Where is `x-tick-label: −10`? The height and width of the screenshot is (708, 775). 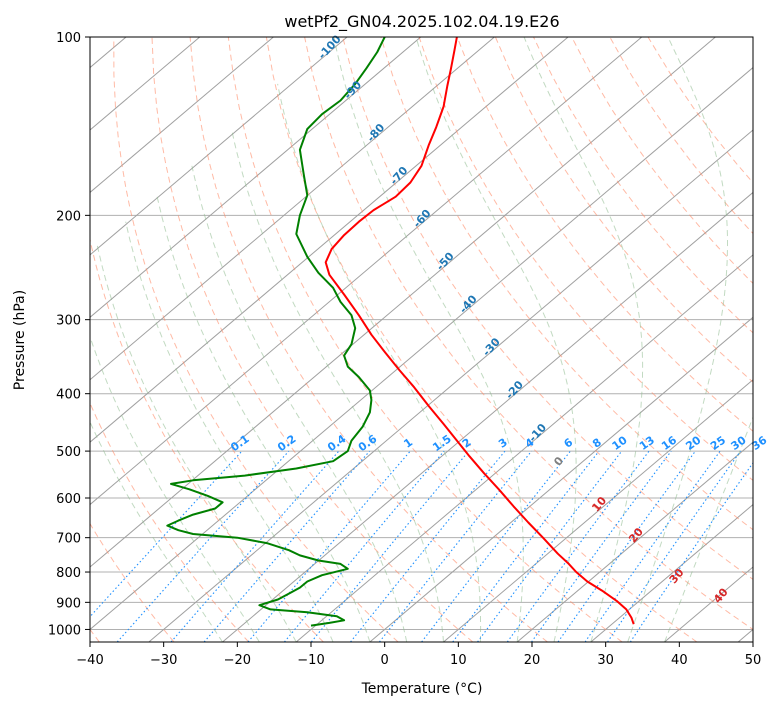
x-tick-label: −10 is located at coordinates (310, 660).